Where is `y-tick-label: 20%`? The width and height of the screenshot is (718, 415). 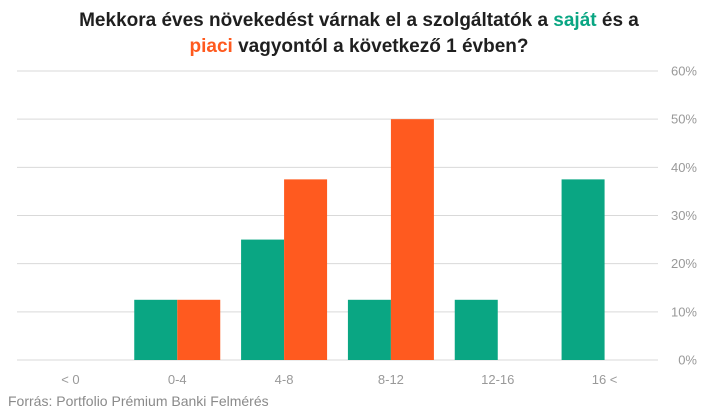 y-tick-label: 20% is located at coordinates (684, 263).